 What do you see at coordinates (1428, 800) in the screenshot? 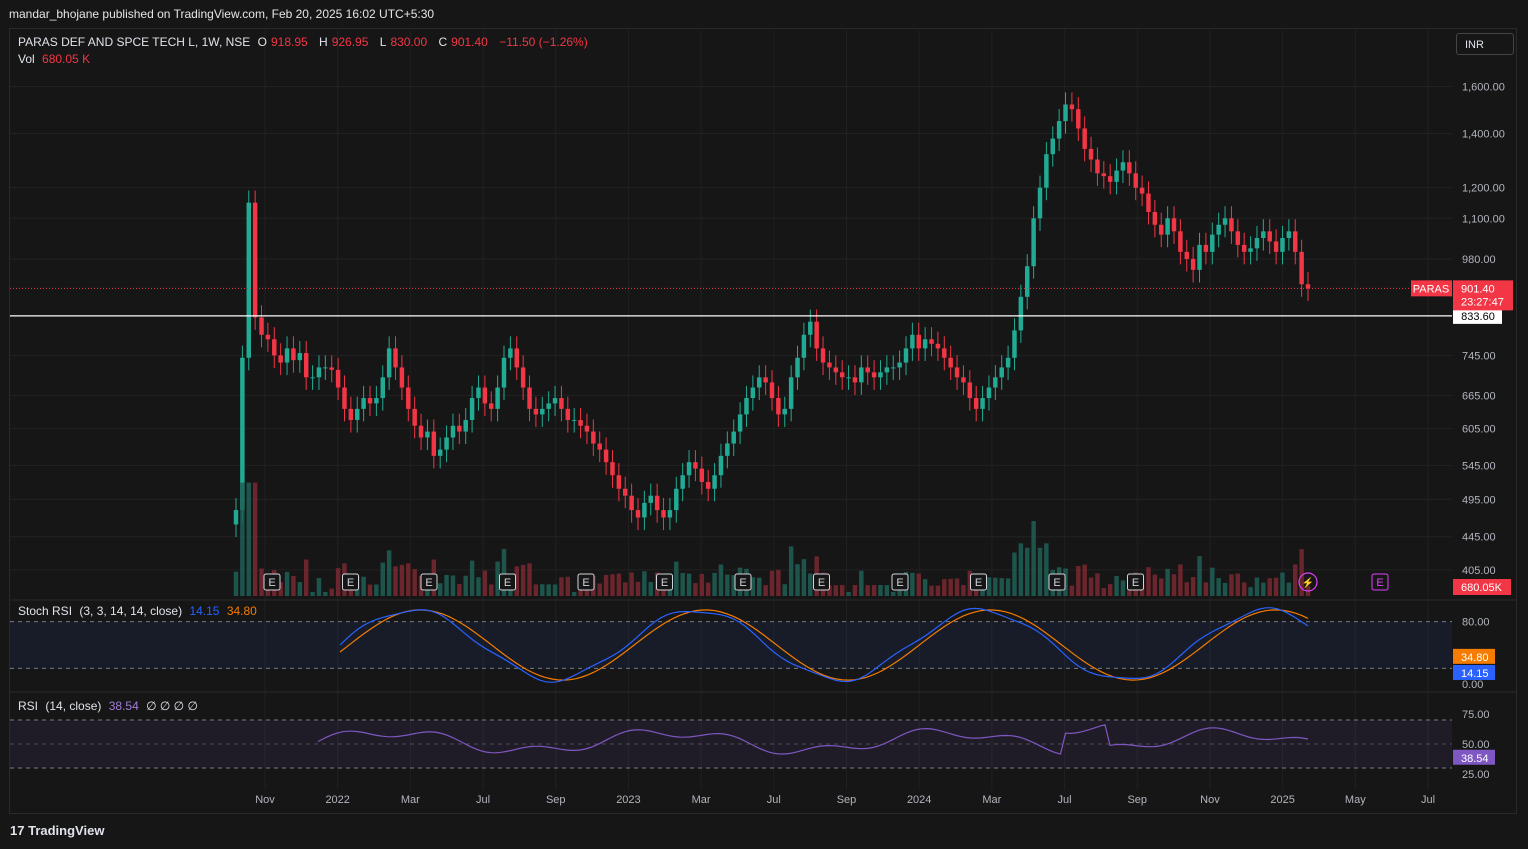
I see `time-tick-16: Jul` at bounding box center [1428, 800].